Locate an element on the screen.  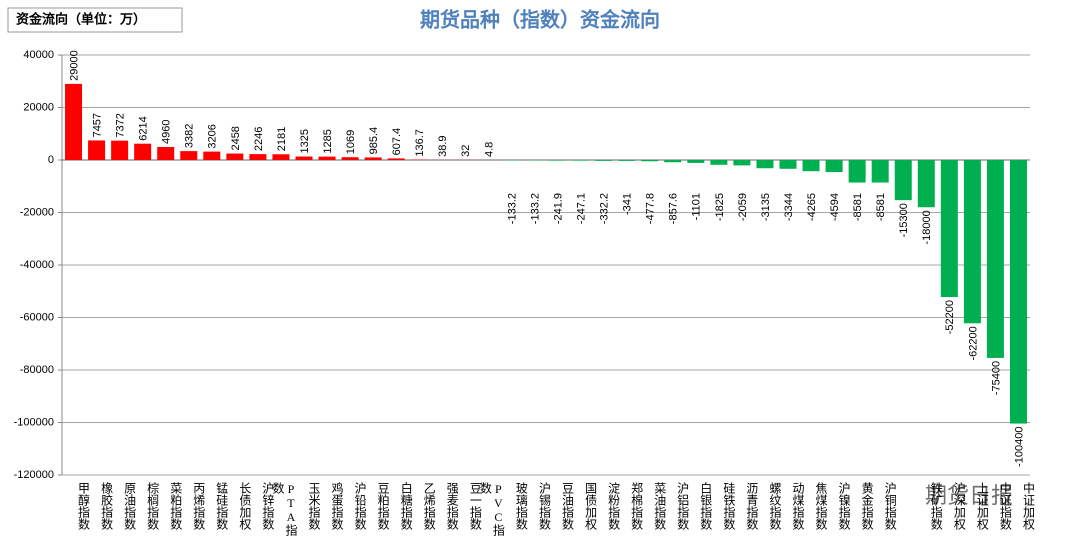
value-label: 6214 is located at coordinates (144, 128).